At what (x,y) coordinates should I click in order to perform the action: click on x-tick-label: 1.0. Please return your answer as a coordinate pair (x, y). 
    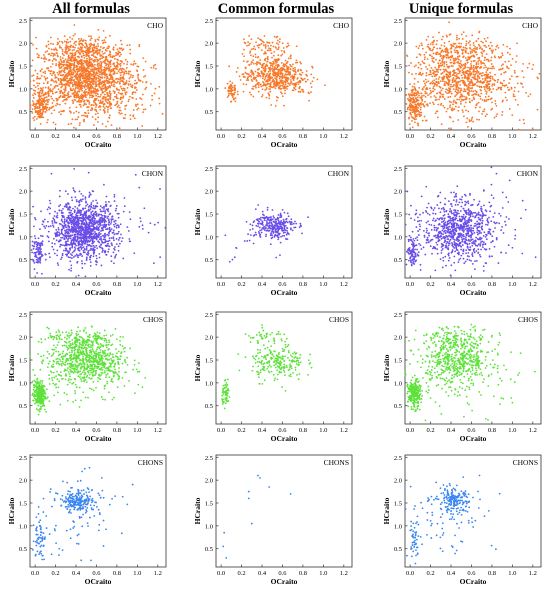
    Looking at the image, I should click on (137, 284).